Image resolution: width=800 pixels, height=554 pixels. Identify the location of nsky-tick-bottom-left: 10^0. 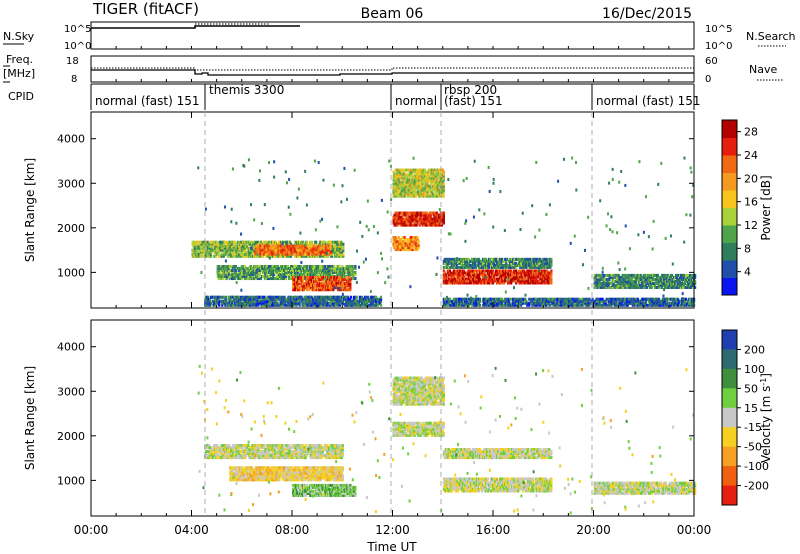
(77, 46).